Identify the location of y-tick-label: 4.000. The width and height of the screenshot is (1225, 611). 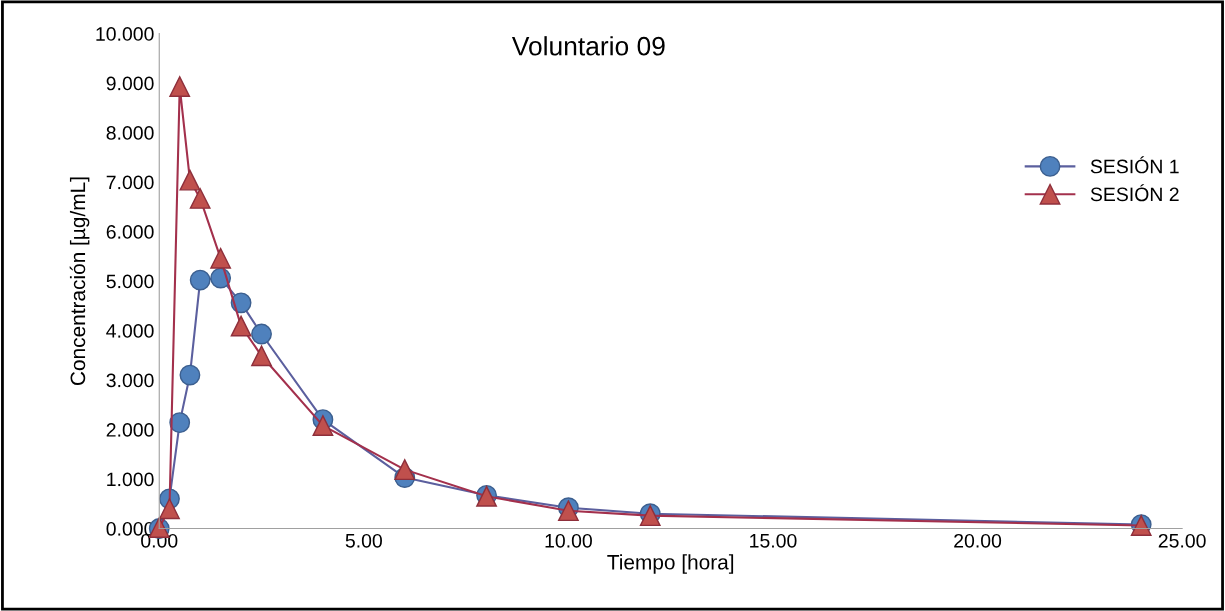
(130, 331).